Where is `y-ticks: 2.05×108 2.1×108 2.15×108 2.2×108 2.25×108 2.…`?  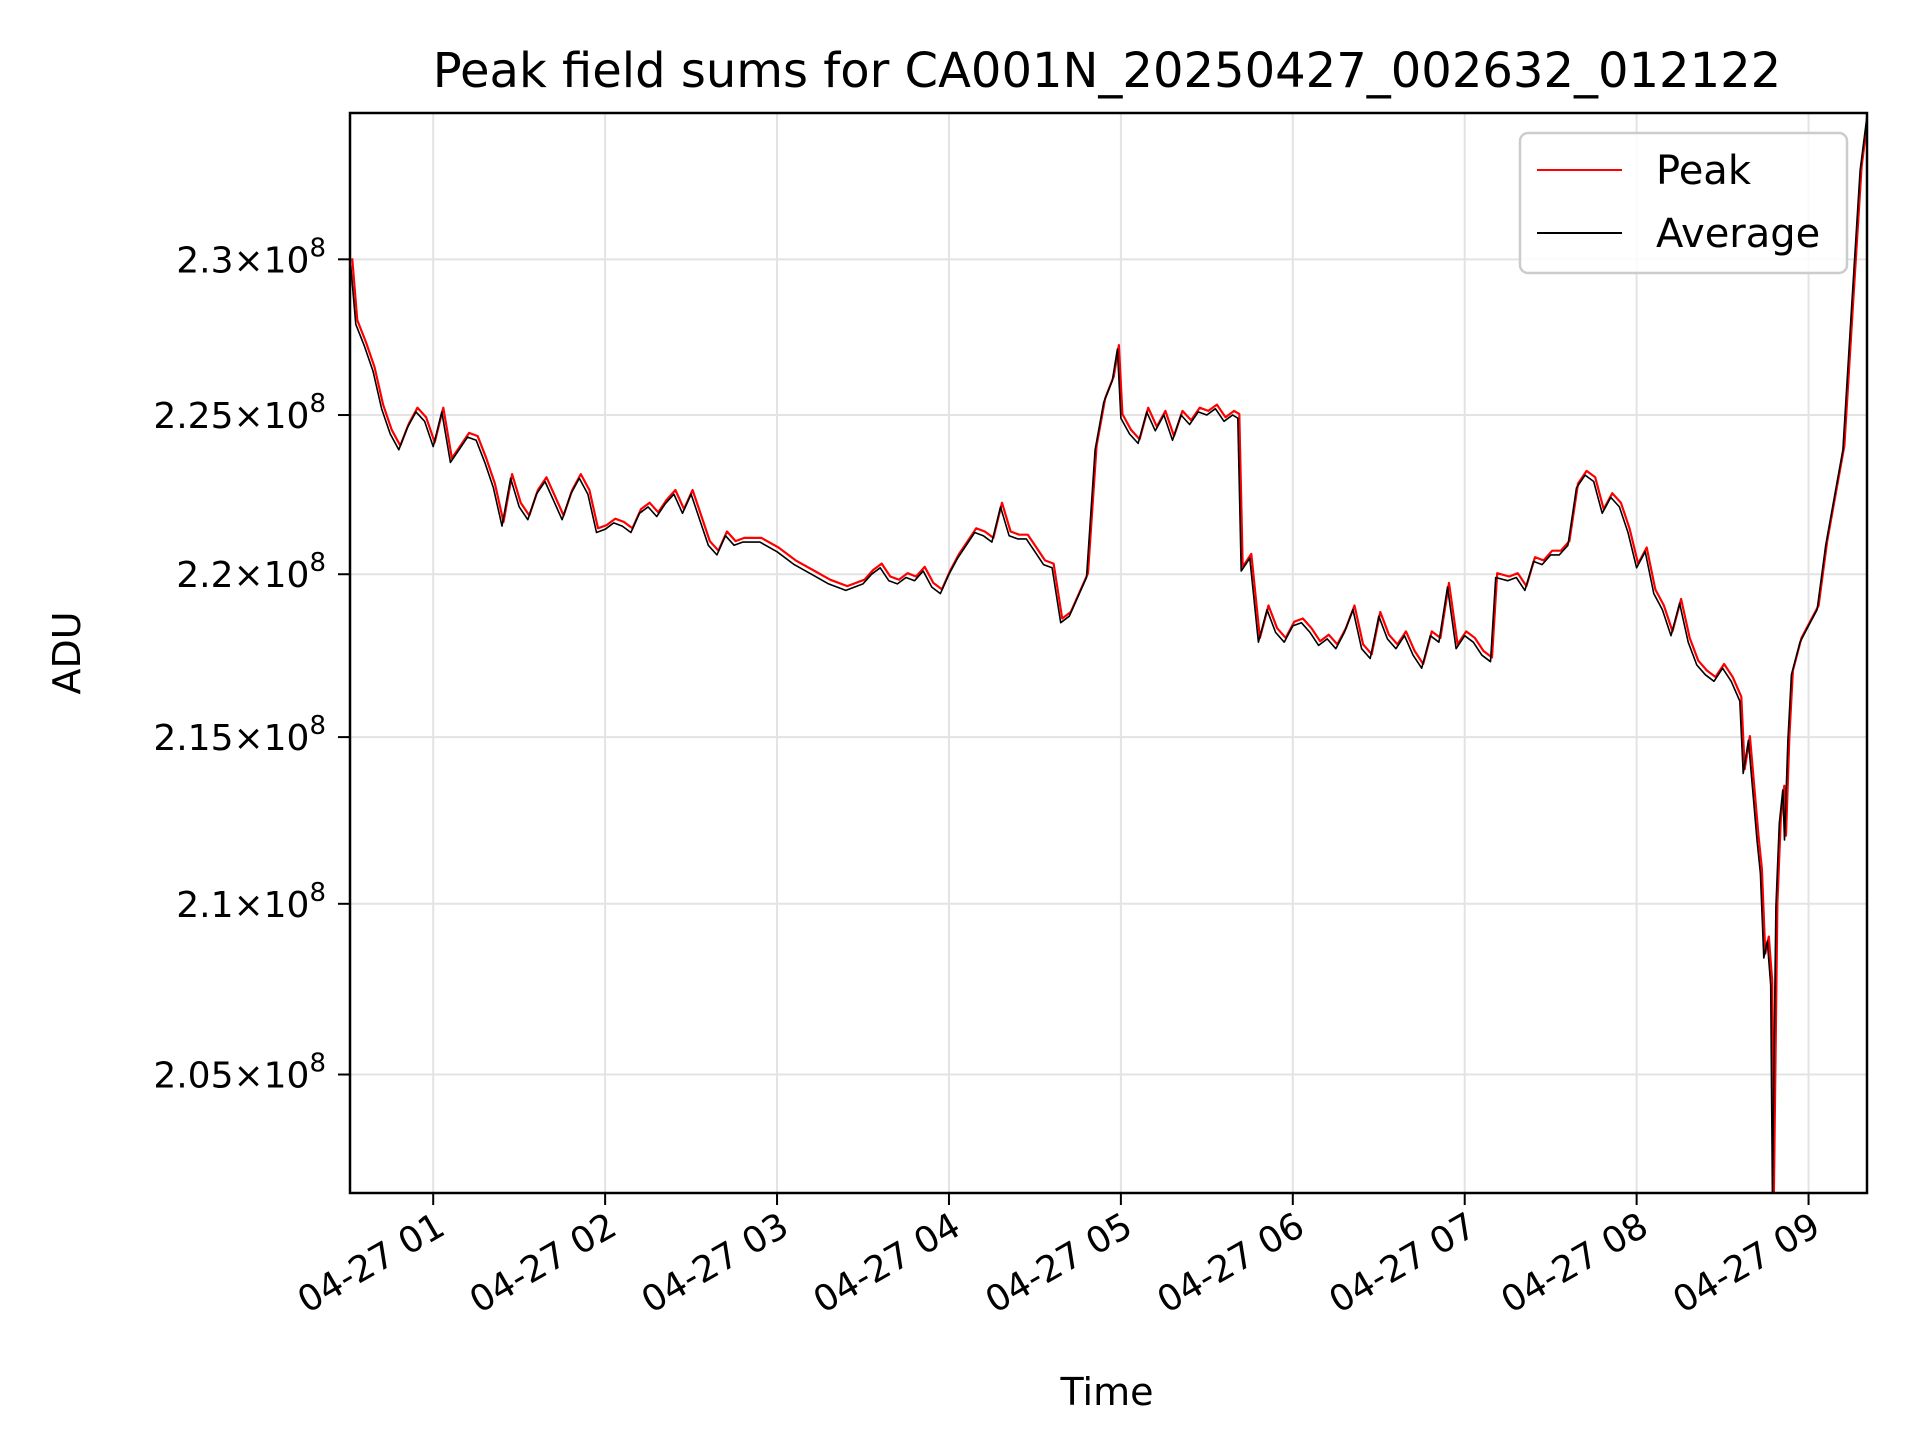 y-ticks: 2.05×108 2.1×108 2.15×108 2.2×108 2.25×108 2.… is located at coordinates (251, 665).